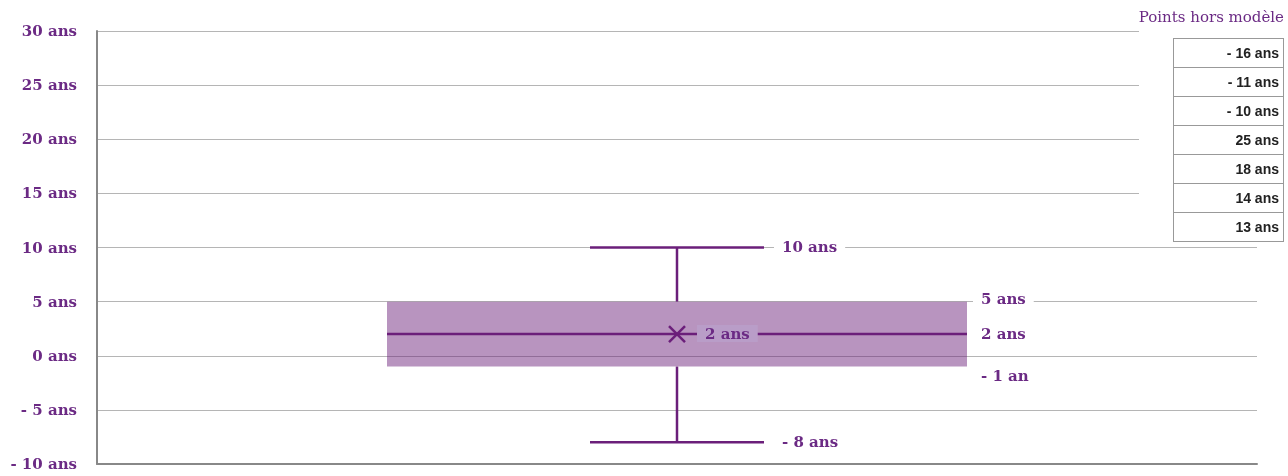 This screenshot has height=476, width=1288. I want to click on annotation: 5 ans, so click(1003, 299).